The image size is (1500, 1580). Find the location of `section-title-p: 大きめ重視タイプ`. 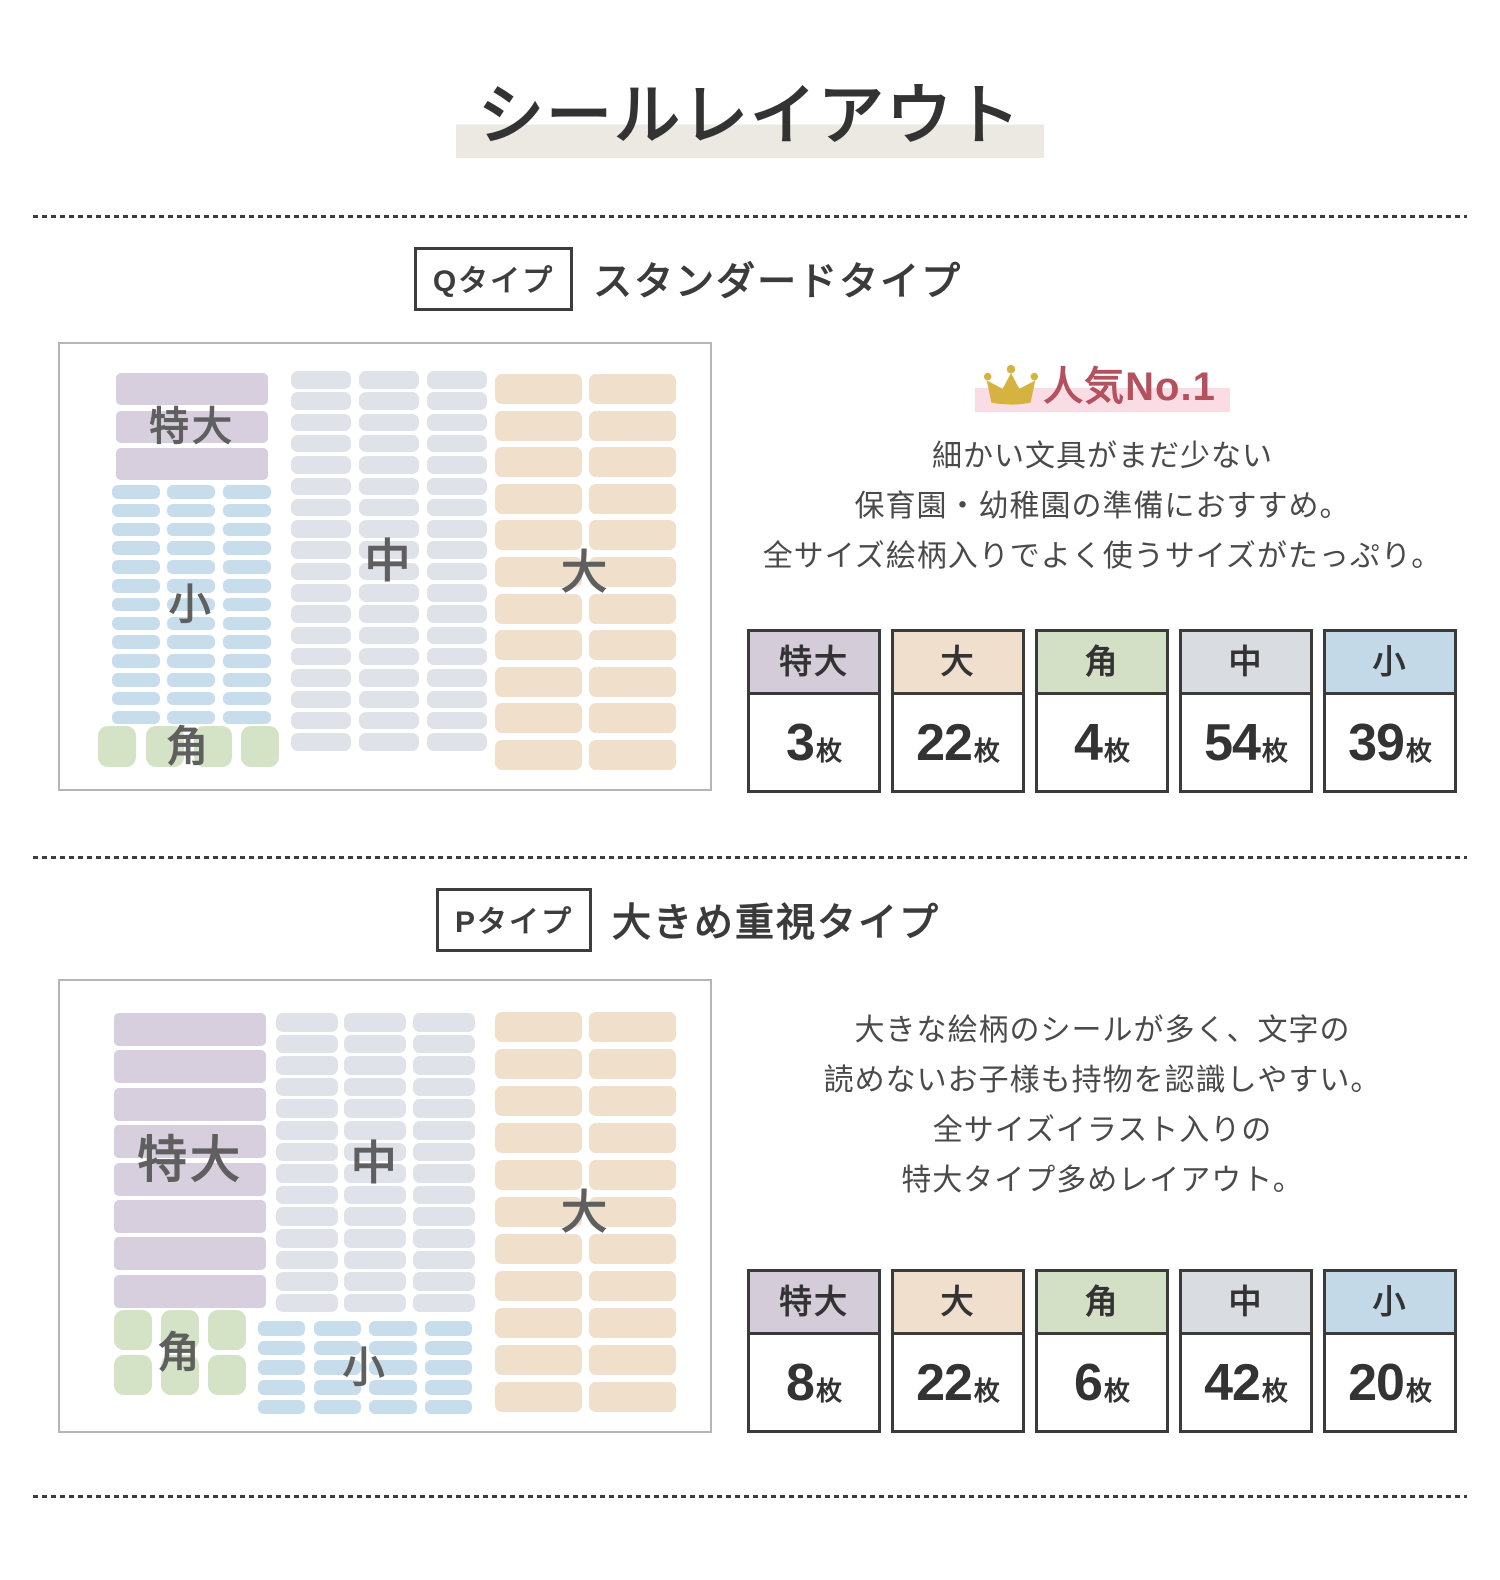

section-title-p: 大きめ重視タイプ is located at coordinates (776, 923).